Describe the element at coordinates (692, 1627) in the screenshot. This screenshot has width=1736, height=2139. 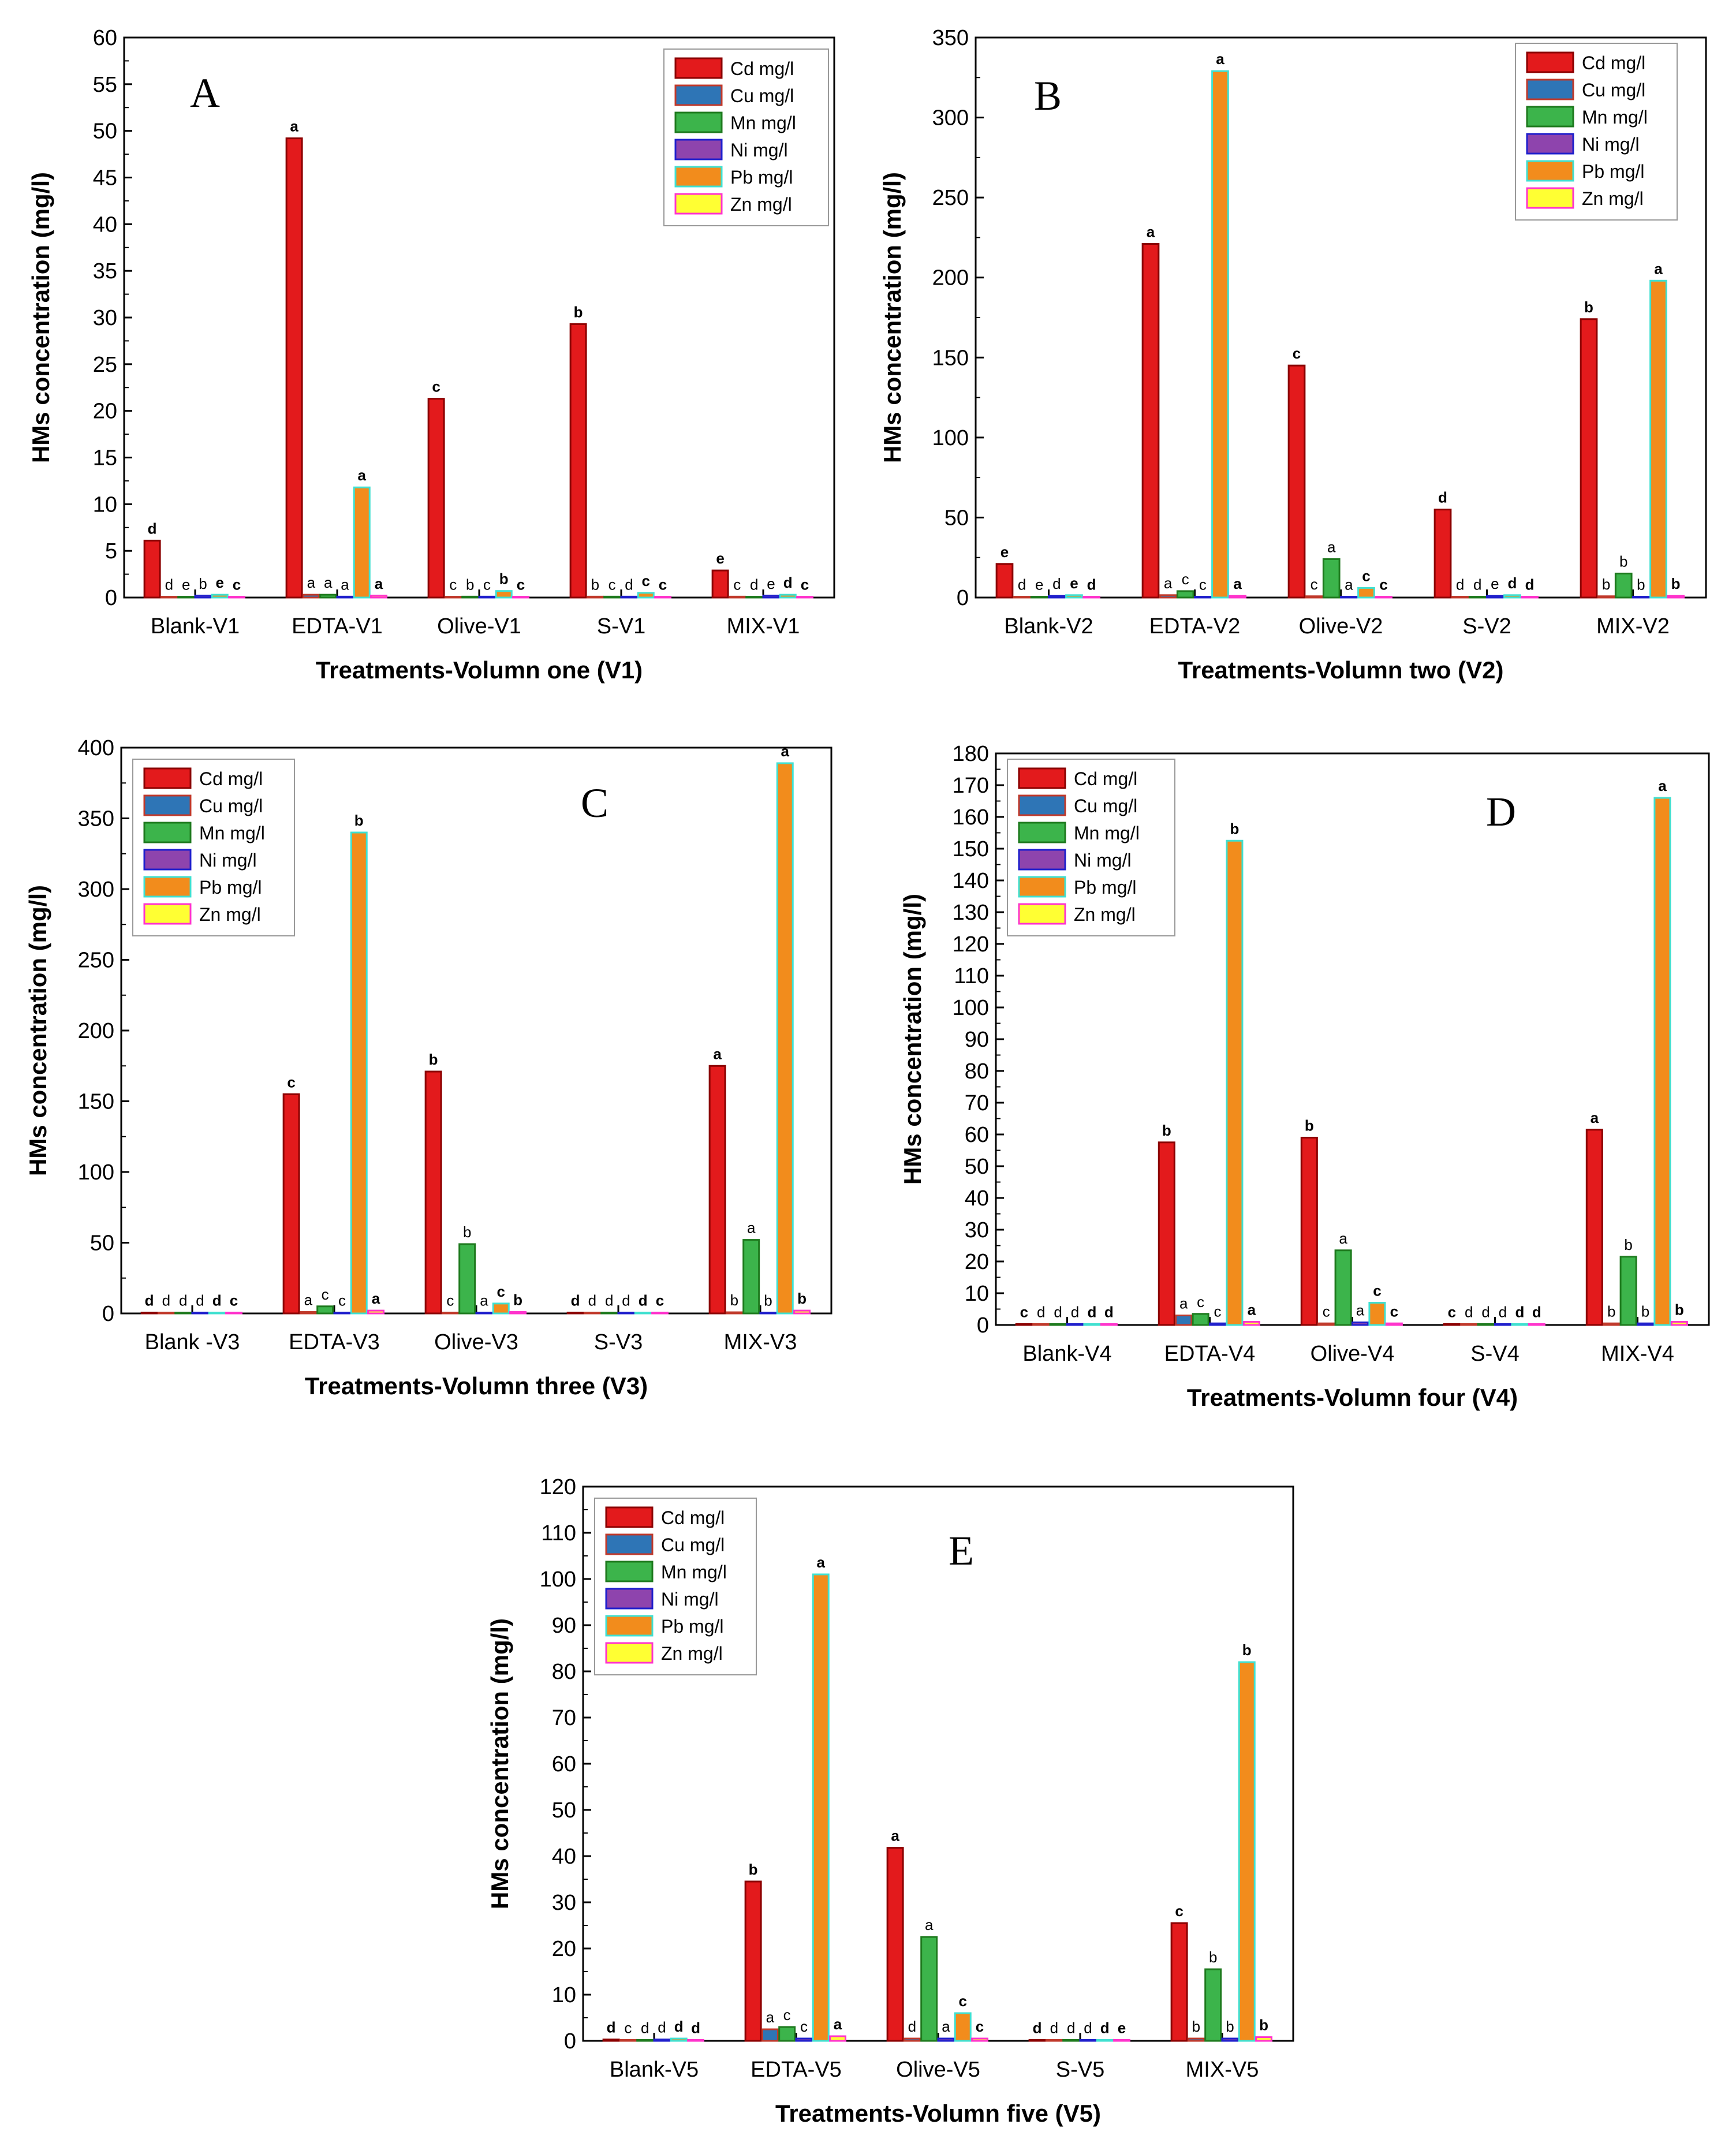
I see `legend-label: Pb mg/l` at that location.